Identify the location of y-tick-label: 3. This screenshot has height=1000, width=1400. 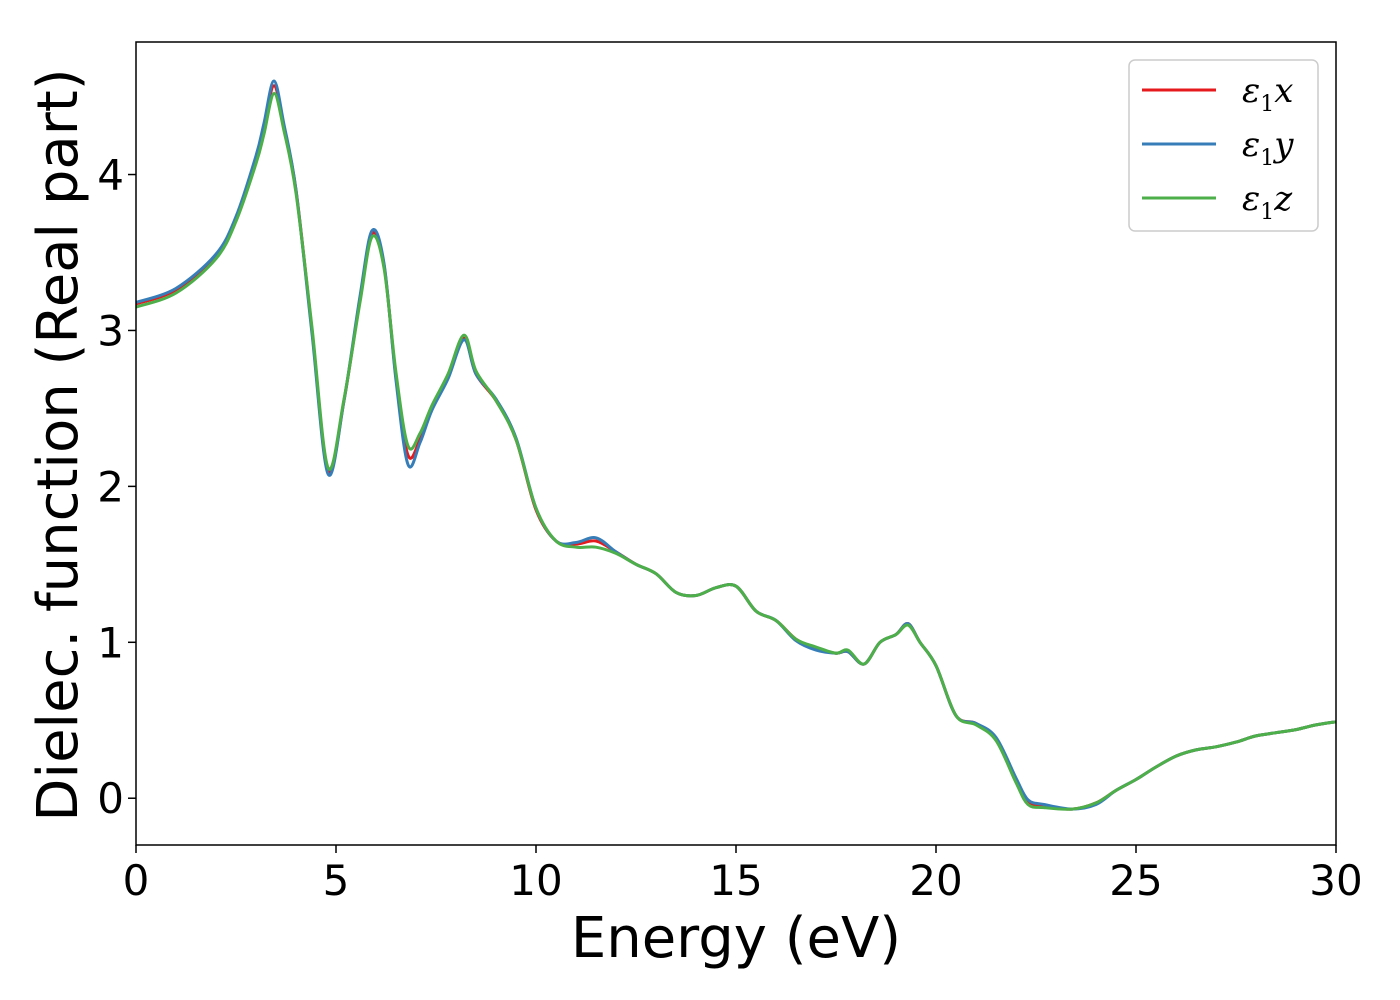
(110, 330).